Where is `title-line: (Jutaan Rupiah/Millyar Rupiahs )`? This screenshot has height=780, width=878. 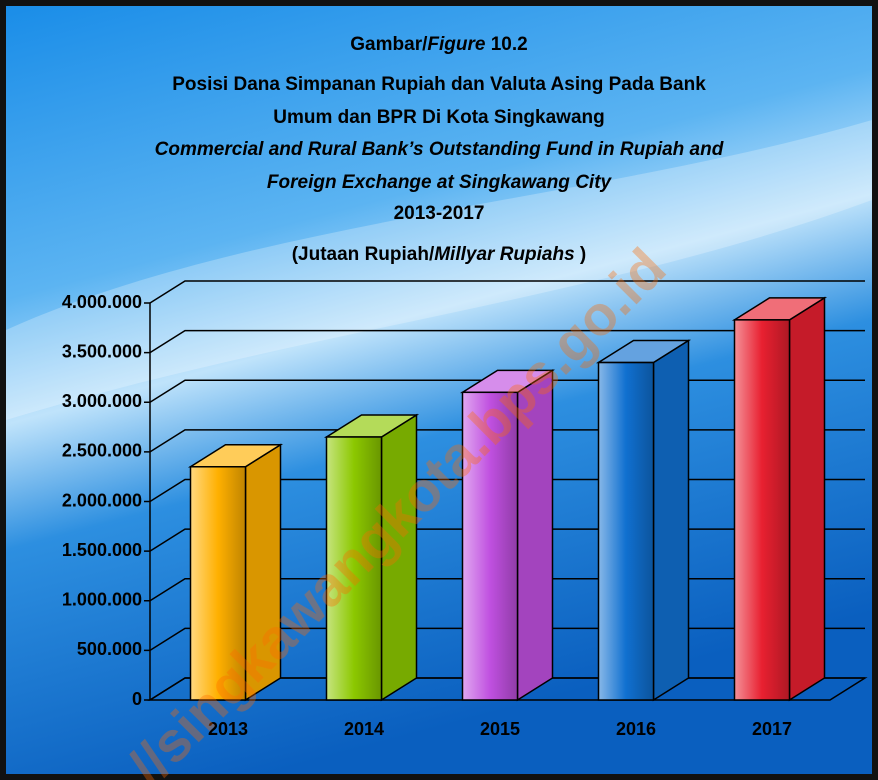 title-line: (Jutaan Rupiah/Millyar Rupiahs ) is located at coordinates (439, 254).